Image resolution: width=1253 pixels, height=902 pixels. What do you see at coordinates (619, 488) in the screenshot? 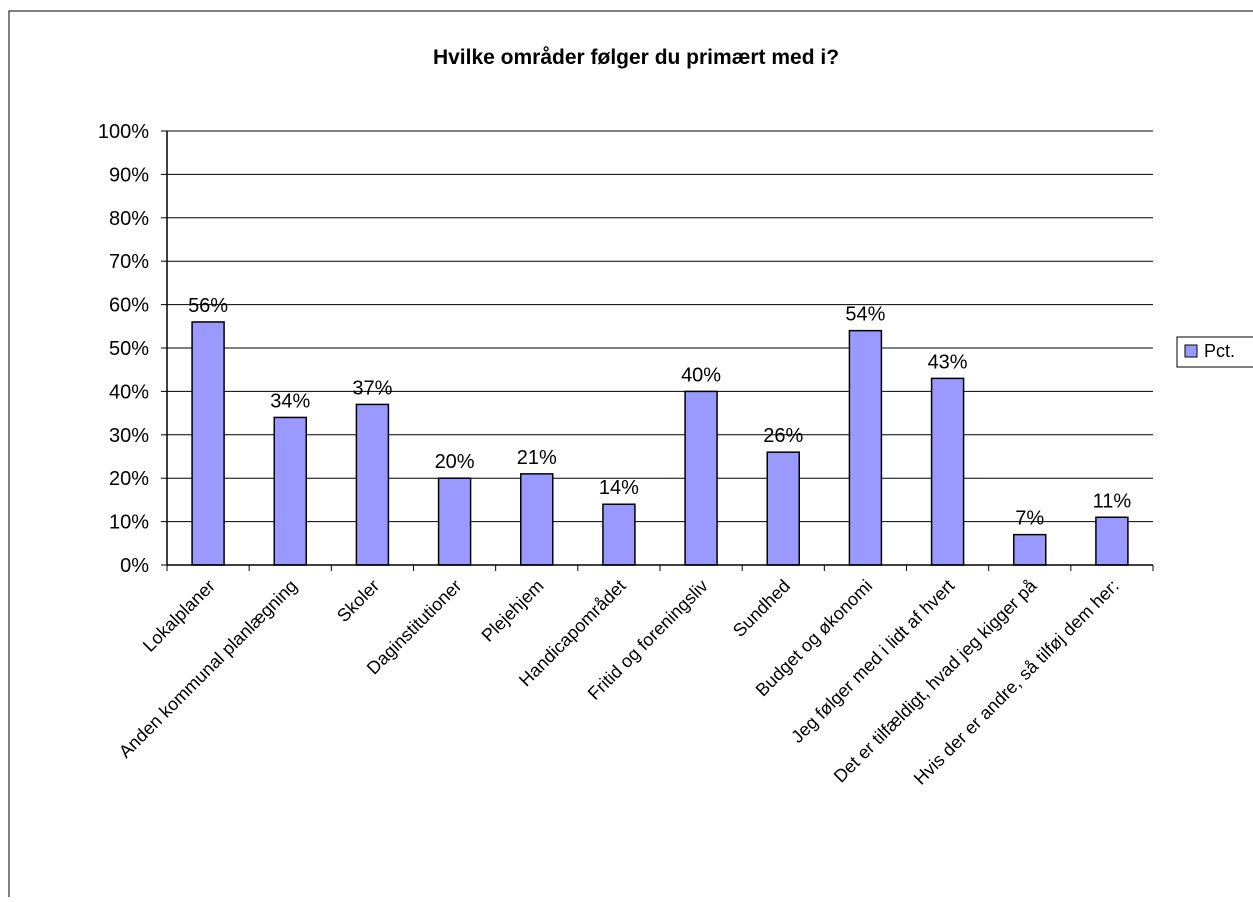
I see `data-label: 14%` at bounding box center [619, 488].